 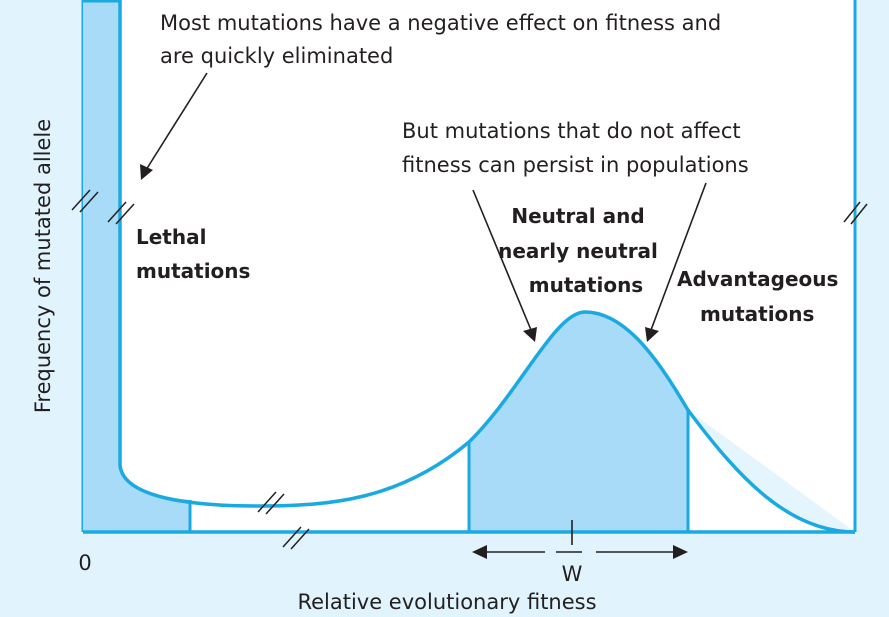 I want to click on tail-under-curve, so click(x=771, y=471).